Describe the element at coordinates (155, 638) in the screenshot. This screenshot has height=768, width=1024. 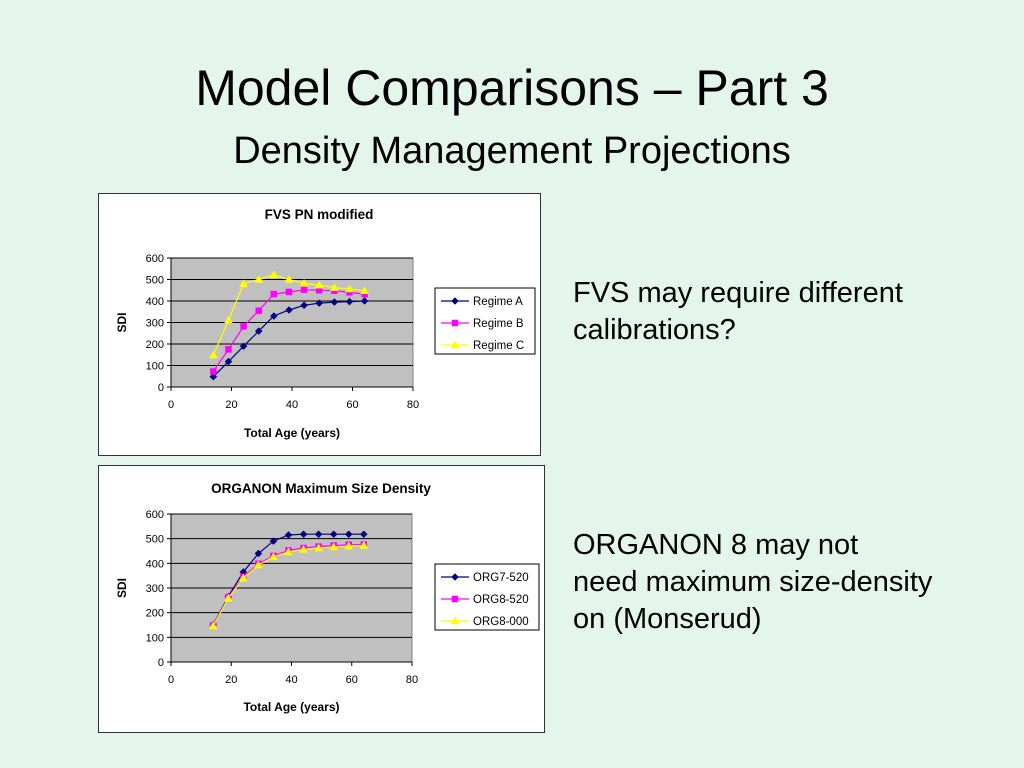
I see `chart2-y-tick-label: 100` at that location.